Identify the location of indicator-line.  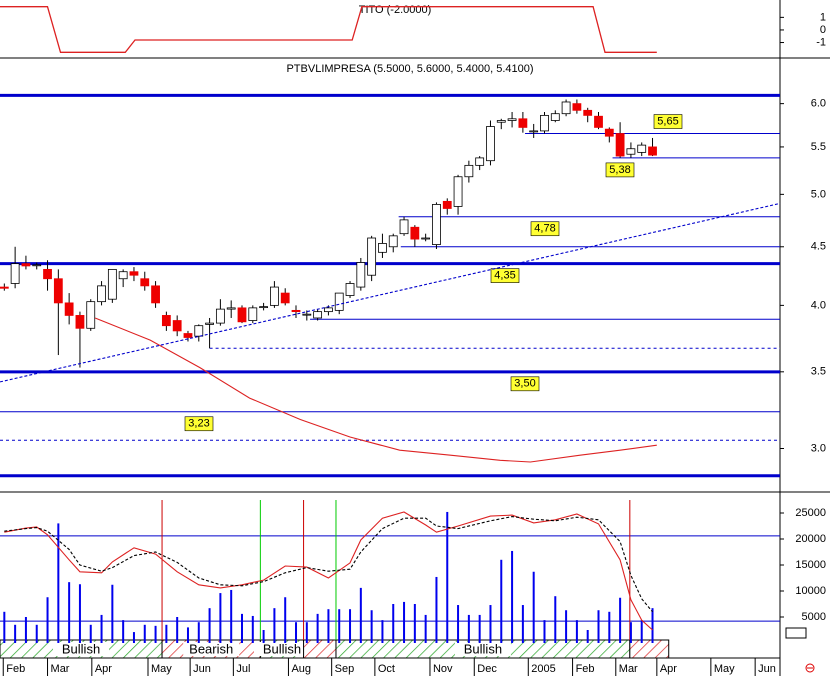
(328, 29).